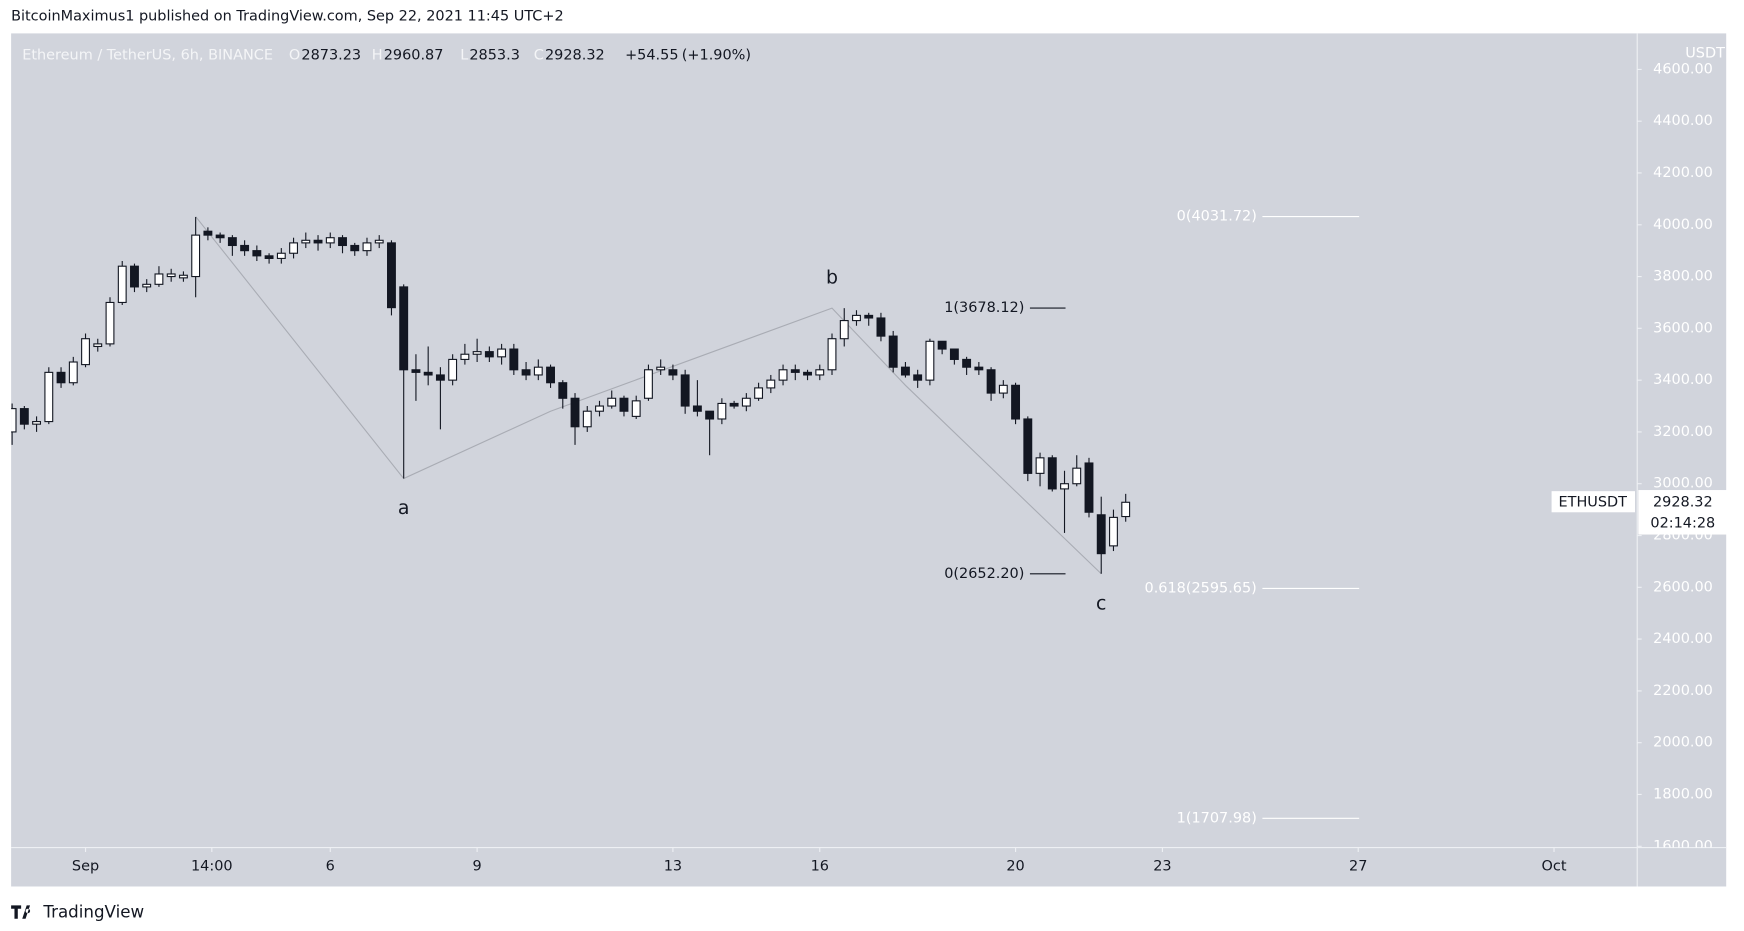 The width and height of the screenshot is (1744, 931). I want to click on fib-label: 1(3678.12), so click(984, 308).